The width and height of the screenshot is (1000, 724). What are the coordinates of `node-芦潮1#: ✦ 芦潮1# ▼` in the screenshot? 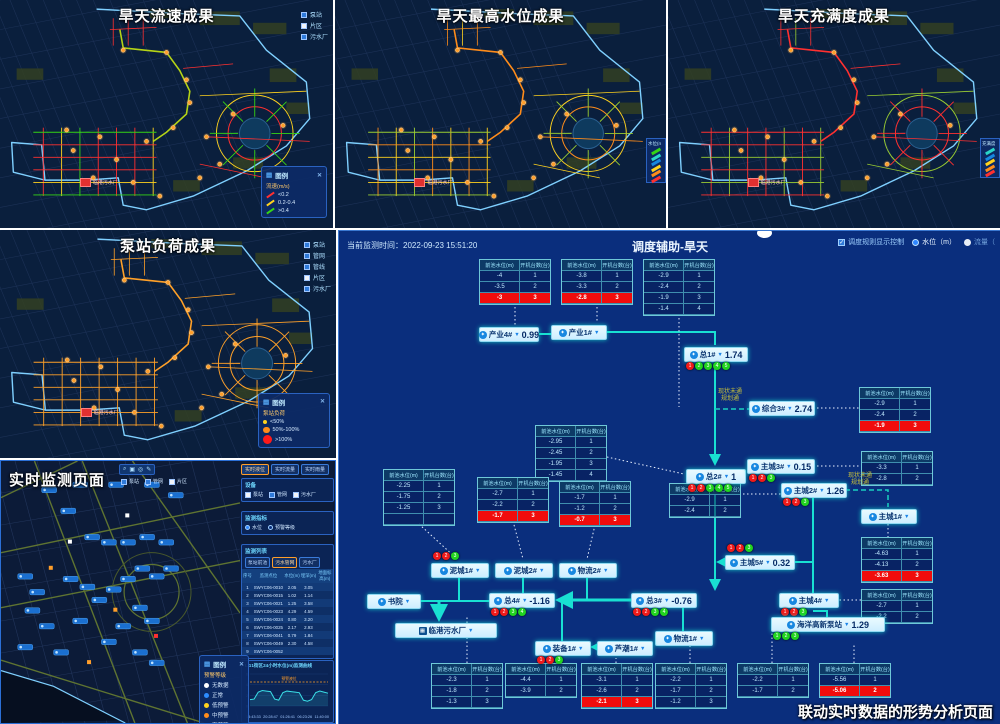 It's located at (625, 648).